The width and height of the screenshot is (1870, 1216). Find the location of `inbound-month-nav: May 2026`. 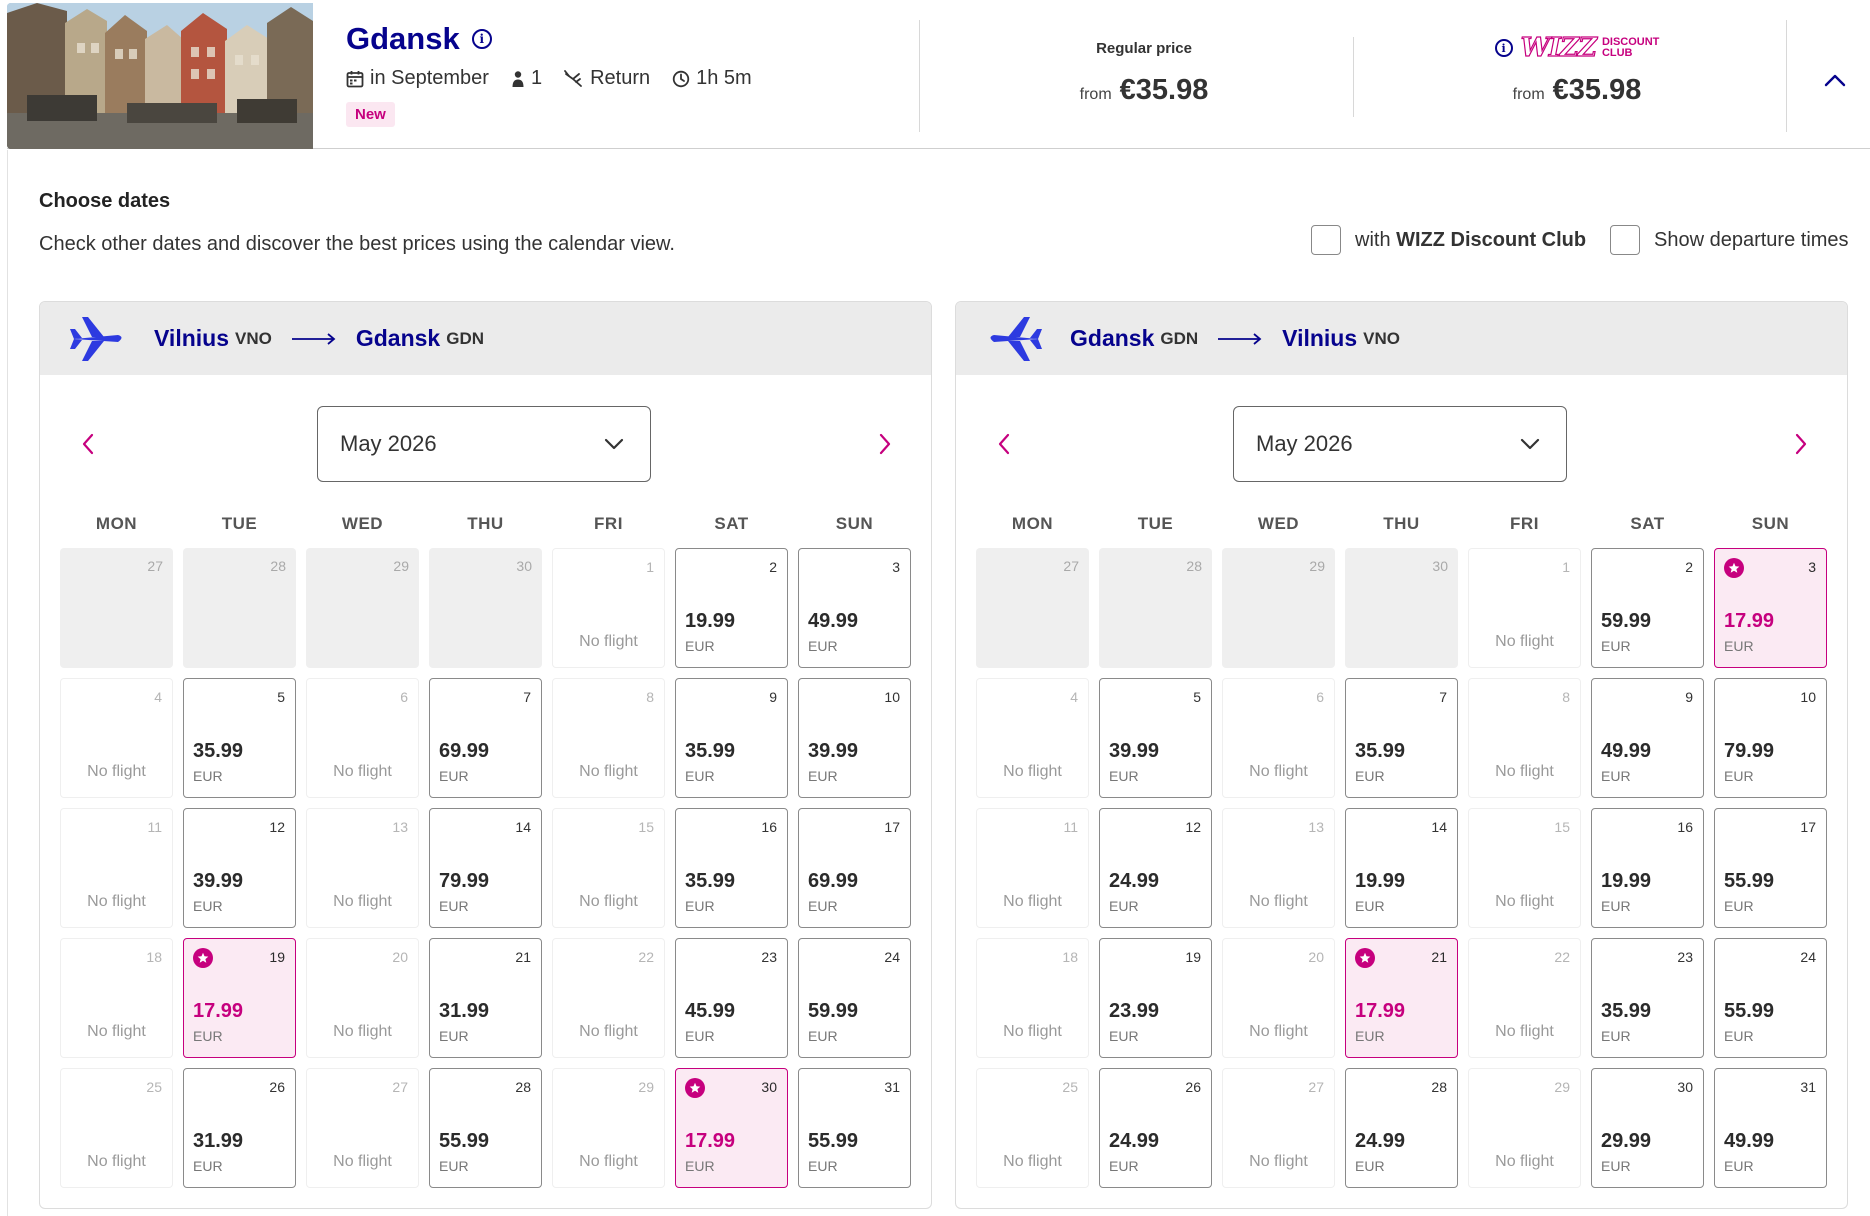

inbound-month-nav: May 2026 is located at coordinates (1401, 444).